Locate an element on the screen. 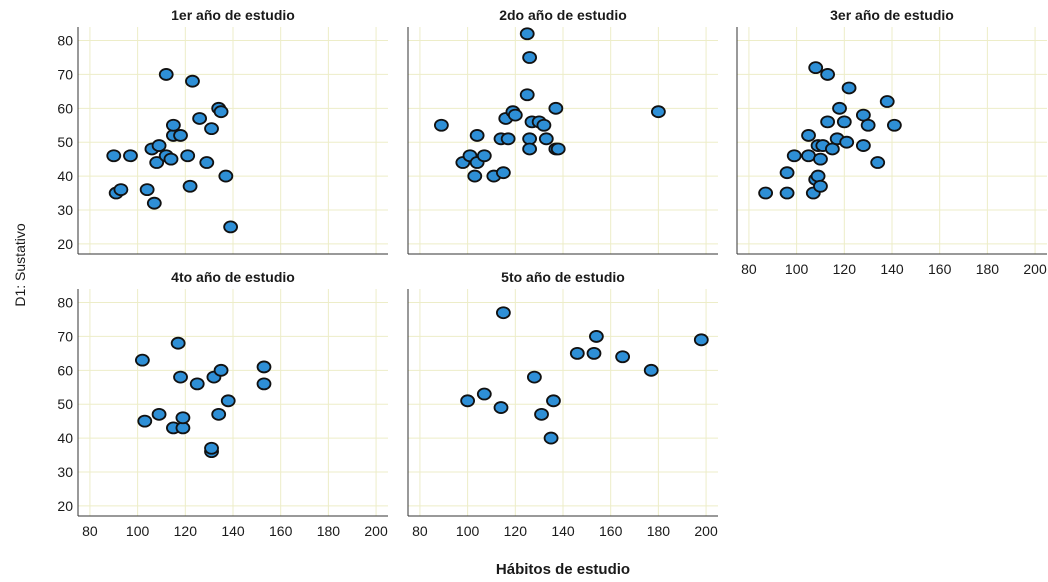  panel-title: 4to año de estudio is located at coordinates (233, 277).